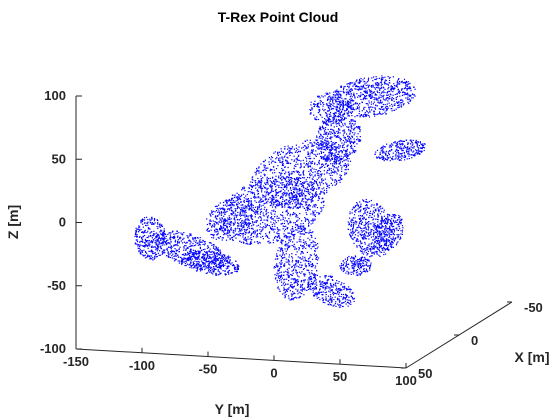 Image resolution: width=560 pixels, height=420 pixels. I want to click on z-tick-label: -100, so click(53, 348).